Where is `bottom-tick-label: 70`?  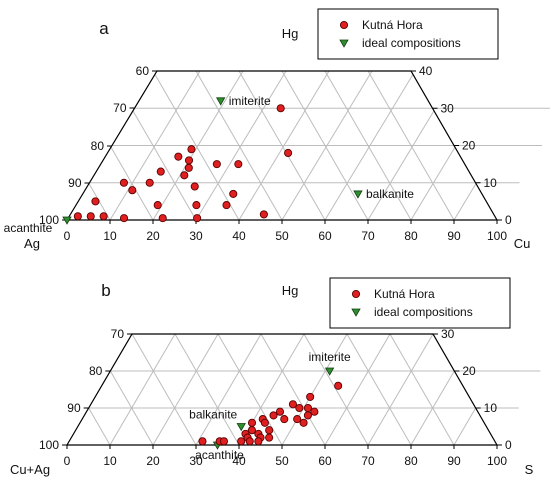
bottom-tick-label: 70 is located at coordinates (368, 236).